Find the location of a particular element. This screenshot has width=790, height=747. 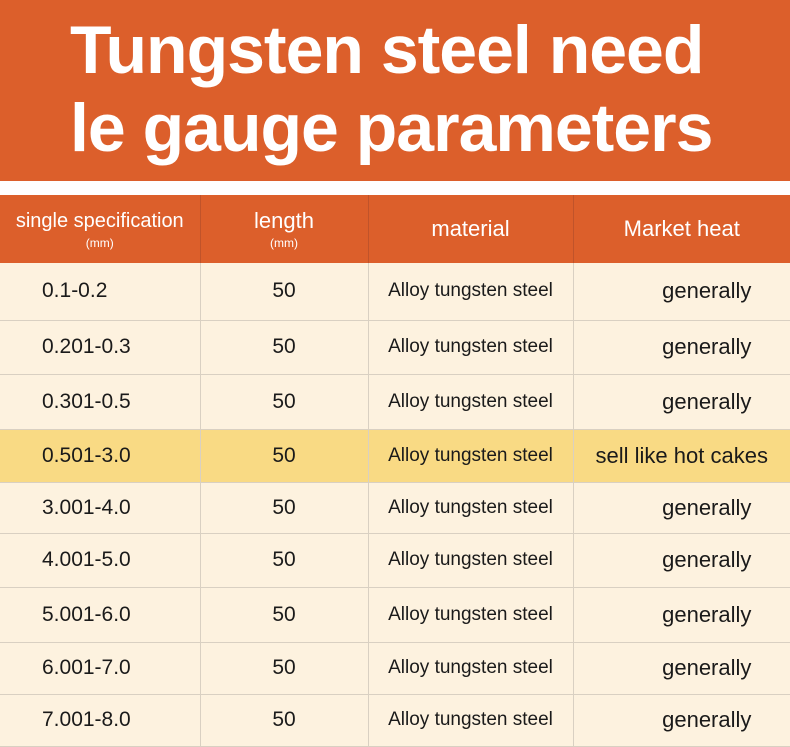

header-length: length (mm) is located at coordinates (284, 229).